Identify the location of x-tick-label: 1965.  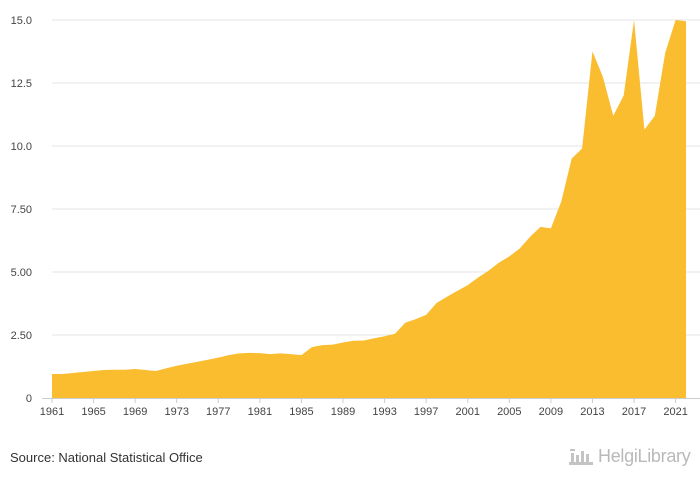
(93, 412).